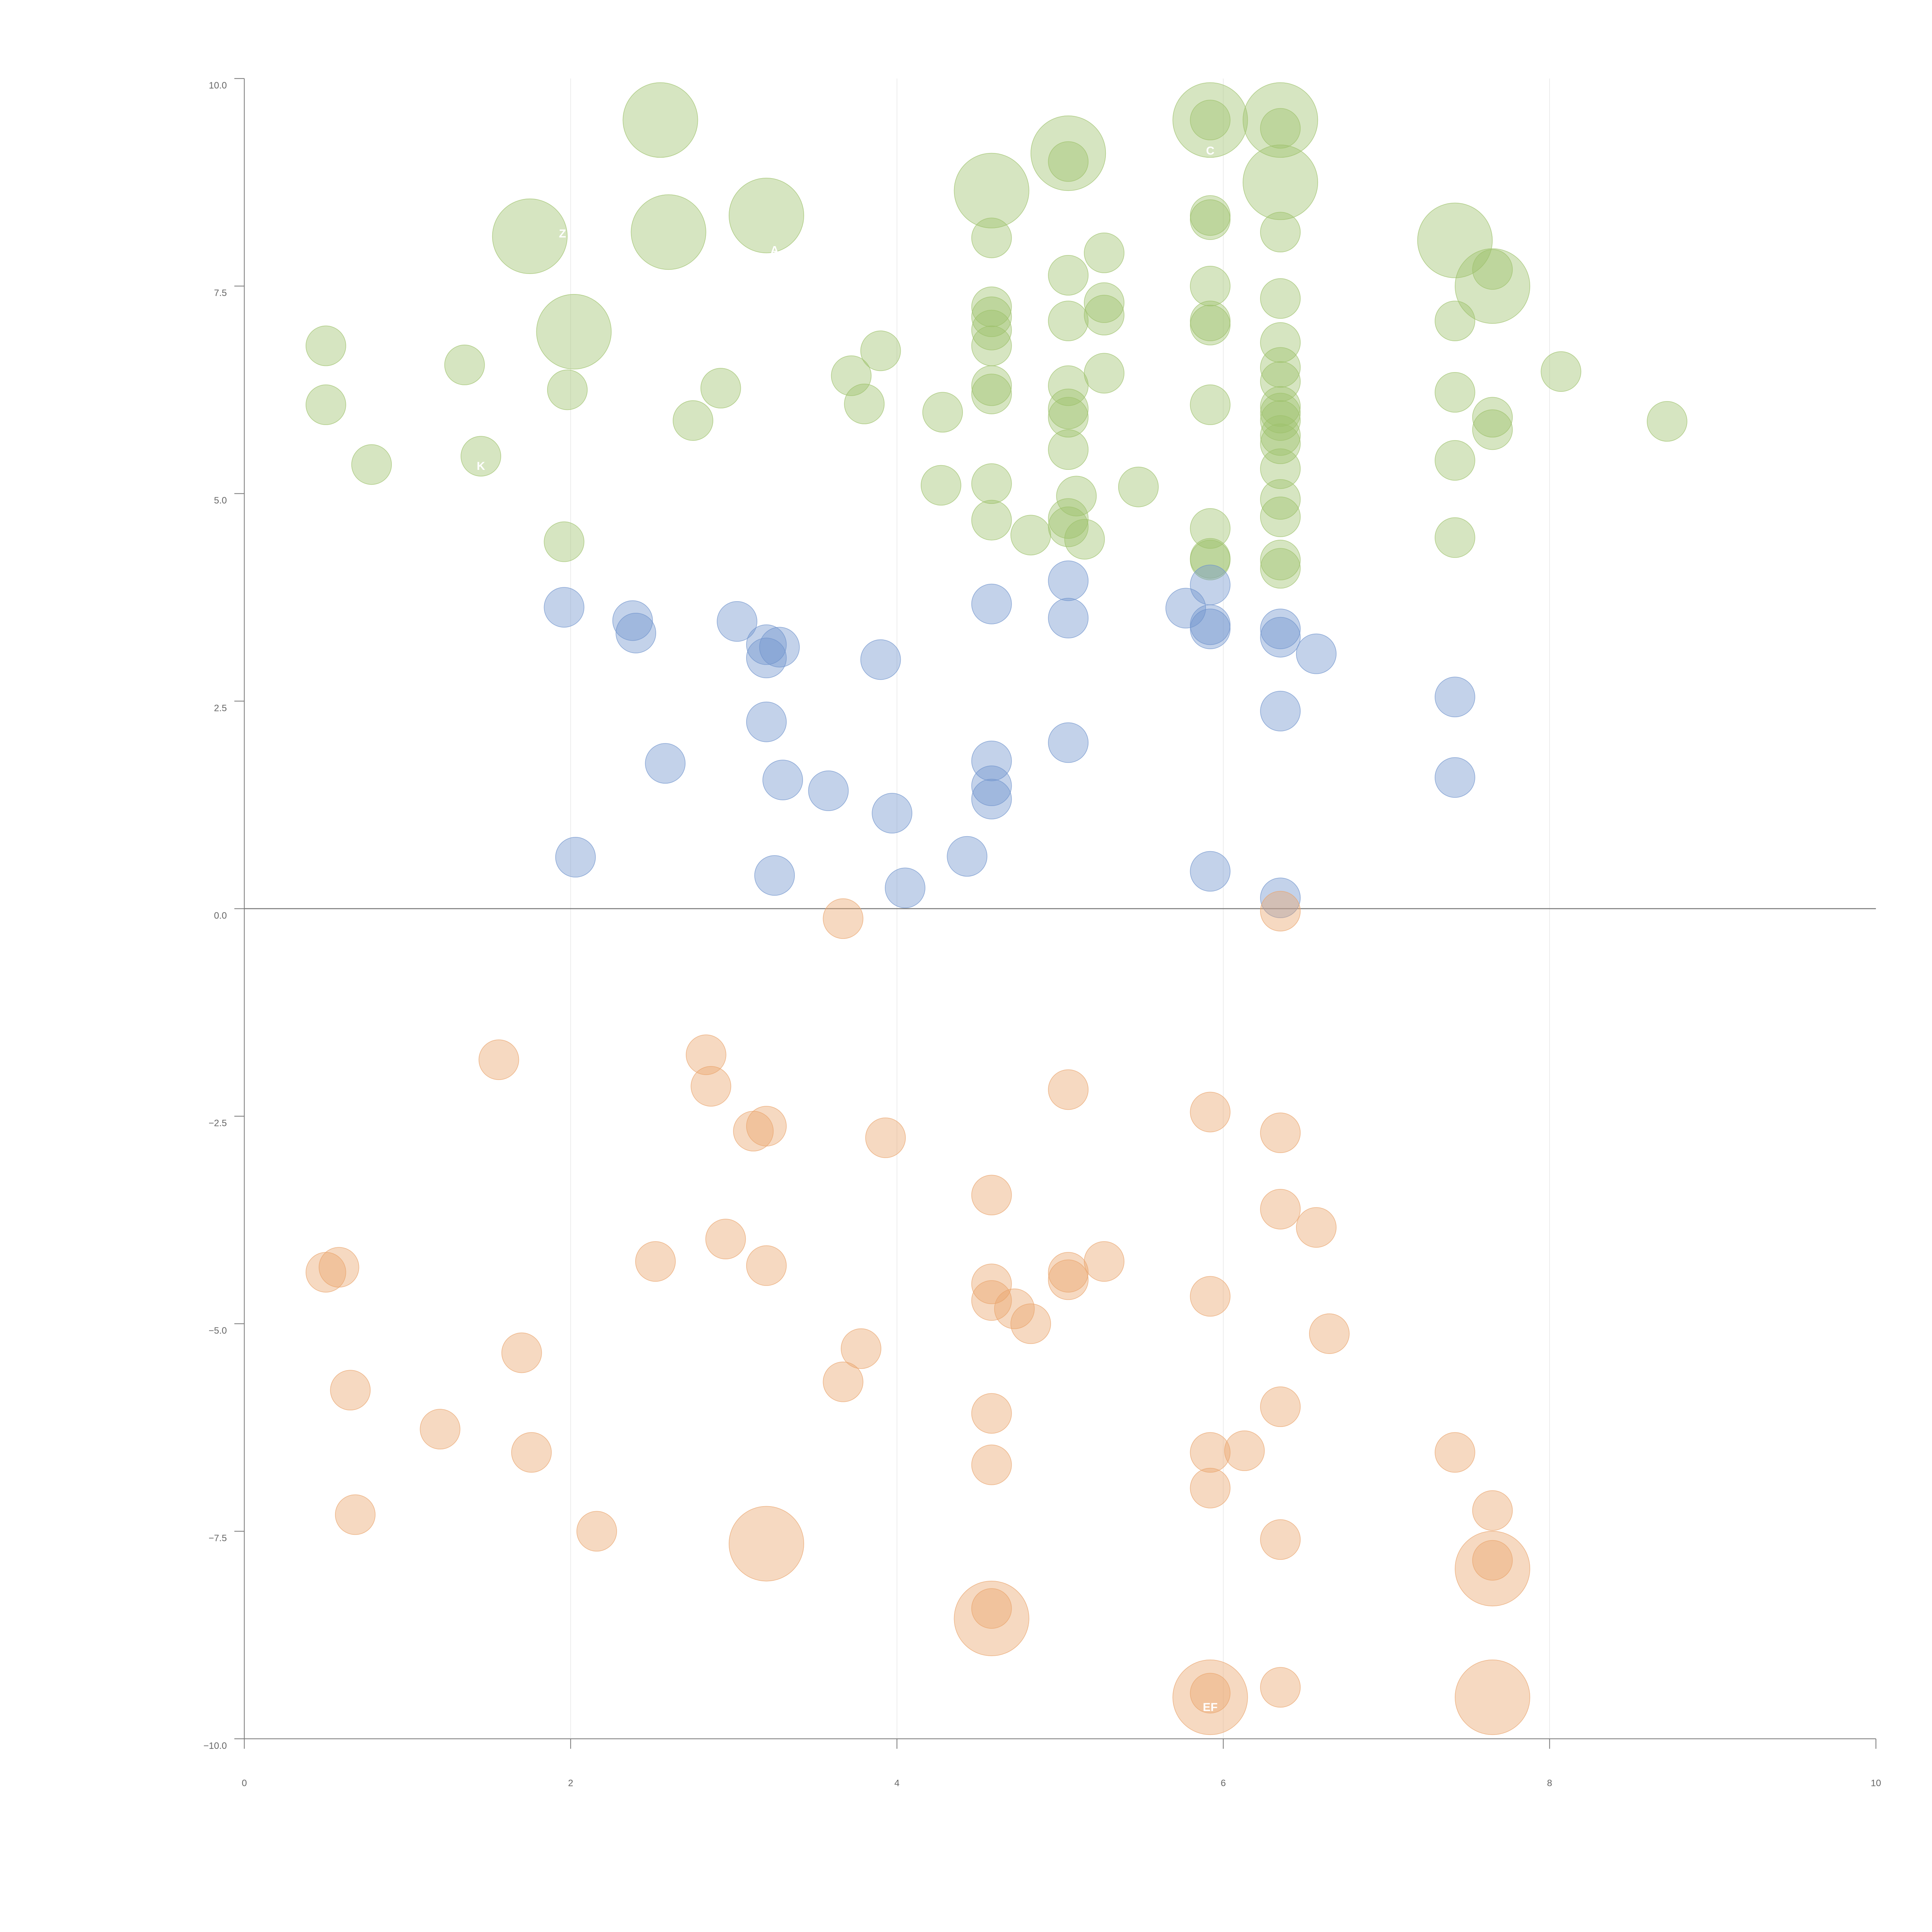  What do you see at coordinates (218, 86) in the screenshot?
I see `y-tick-label: 10.0` at bounding box center [218, 86].